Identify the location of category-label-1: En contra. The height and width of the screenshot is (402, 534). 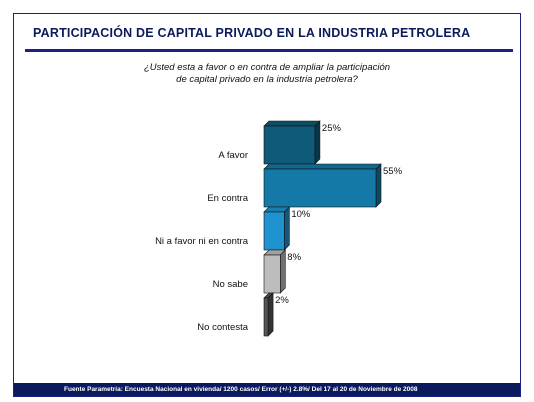
(227, 198).